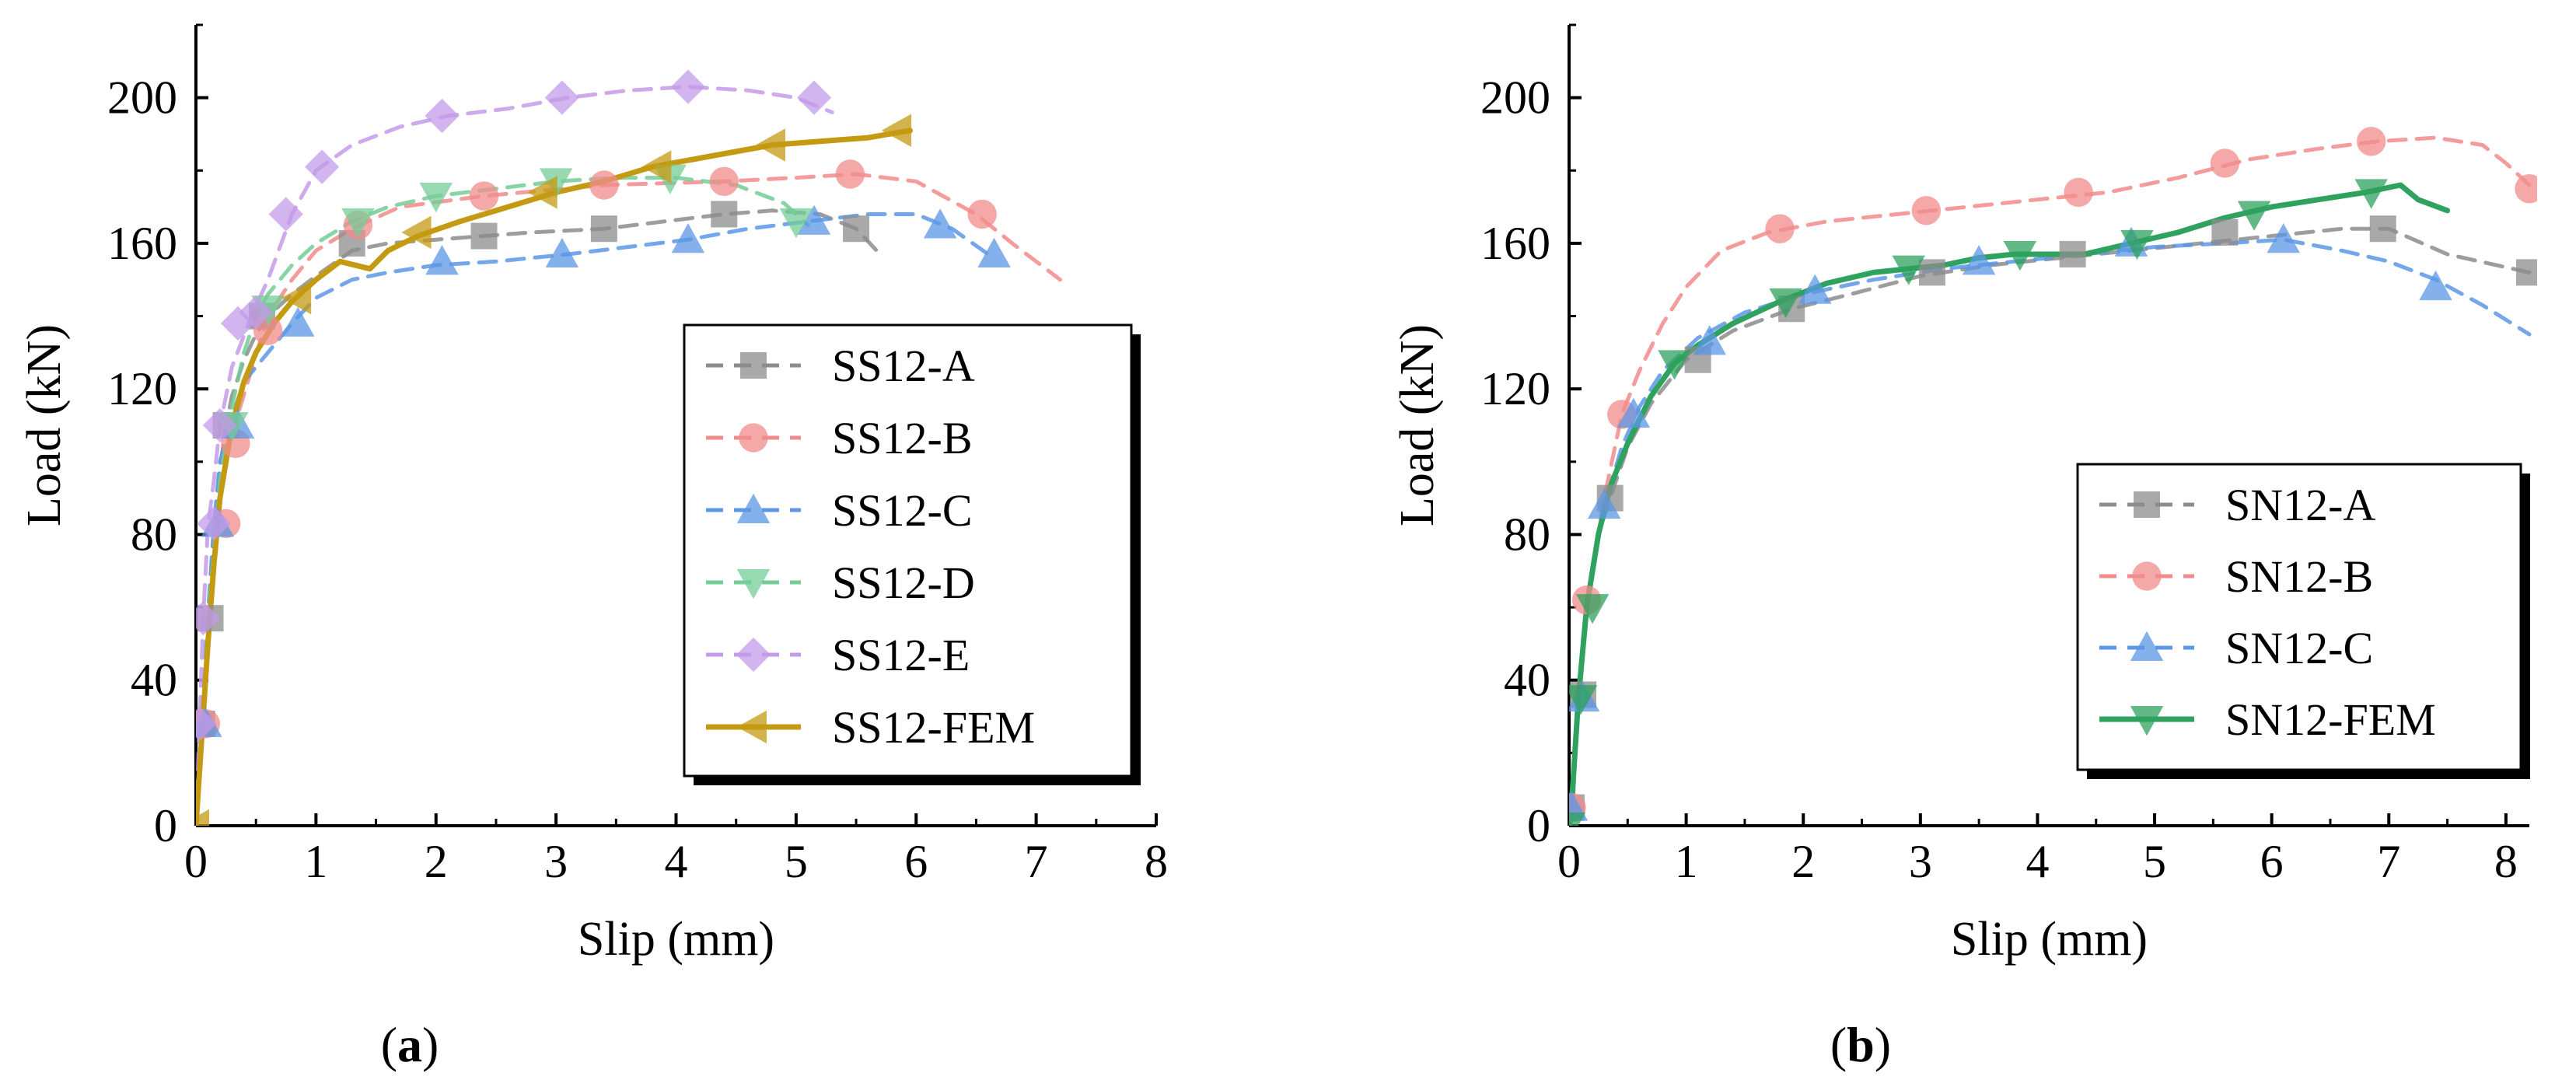  What do you see at coordinates (753, 655) in the screenshot?
I see `legend-marker-ss12-e` at bounding box center [753, 655].